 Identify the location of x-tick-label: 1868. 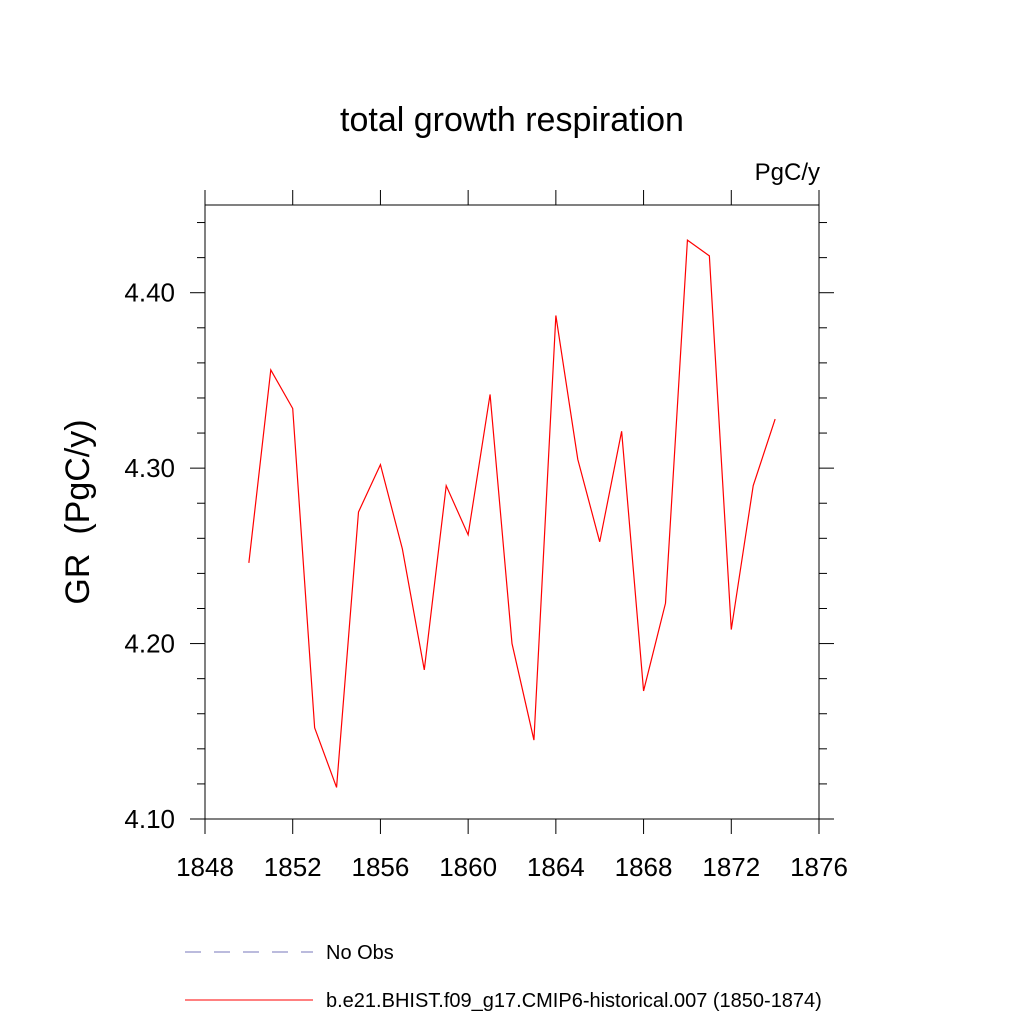
(644, 867).